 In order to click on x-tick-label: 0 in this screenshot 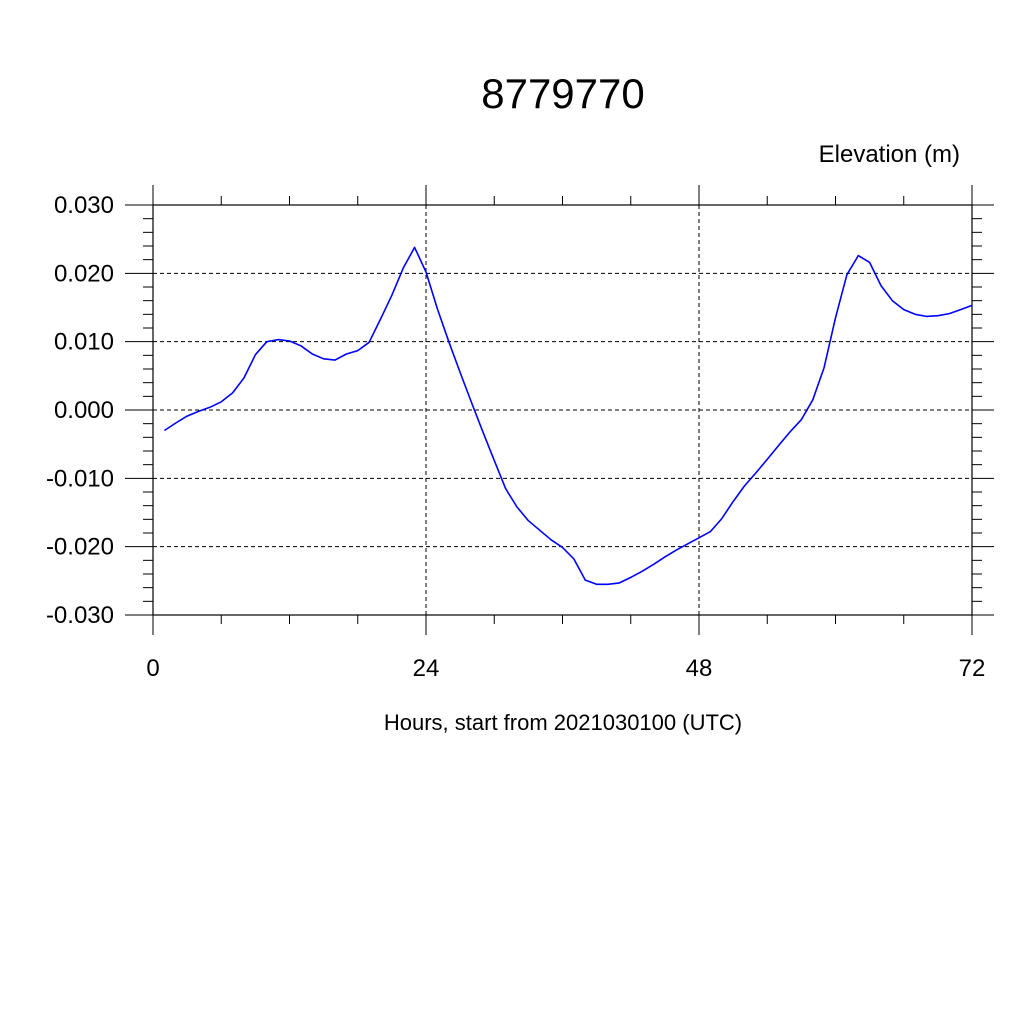, I will do `click(152, 668)`.